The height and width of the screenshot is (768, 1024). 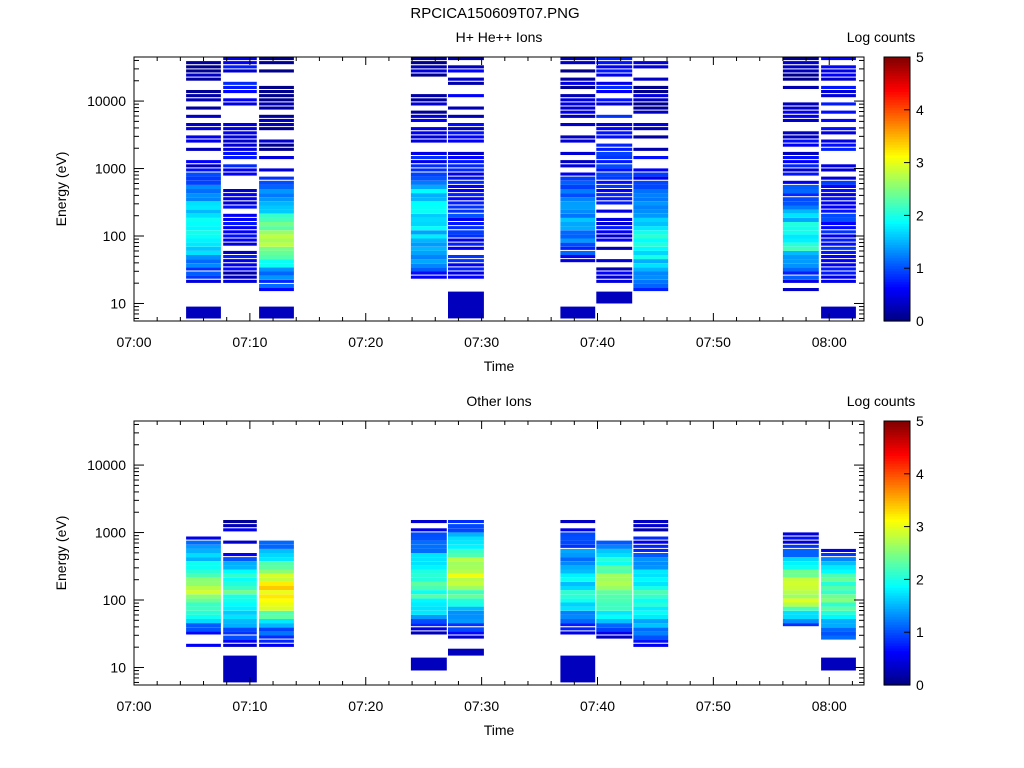 I want to click on x-axis-label: Time, so click(x=499, y=366).